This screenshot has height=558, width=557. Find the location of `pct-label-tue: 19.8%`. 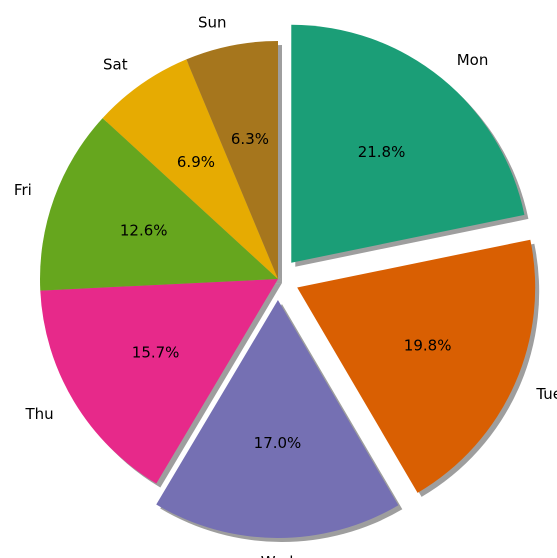

pct-label-tue: 19.8% is located at coordinates (428, 346).